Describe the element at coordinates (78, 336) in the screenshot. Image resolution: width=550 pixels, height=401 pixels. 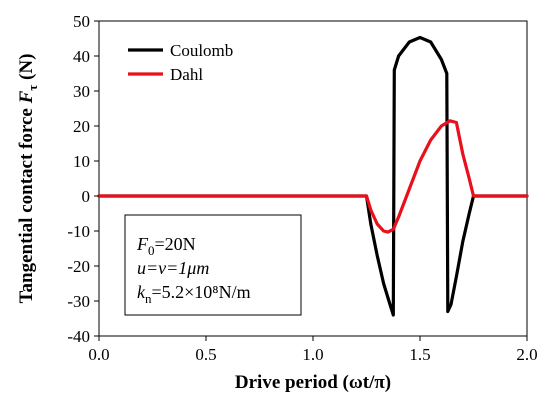
I see `y-tick-label: -40` at that location.